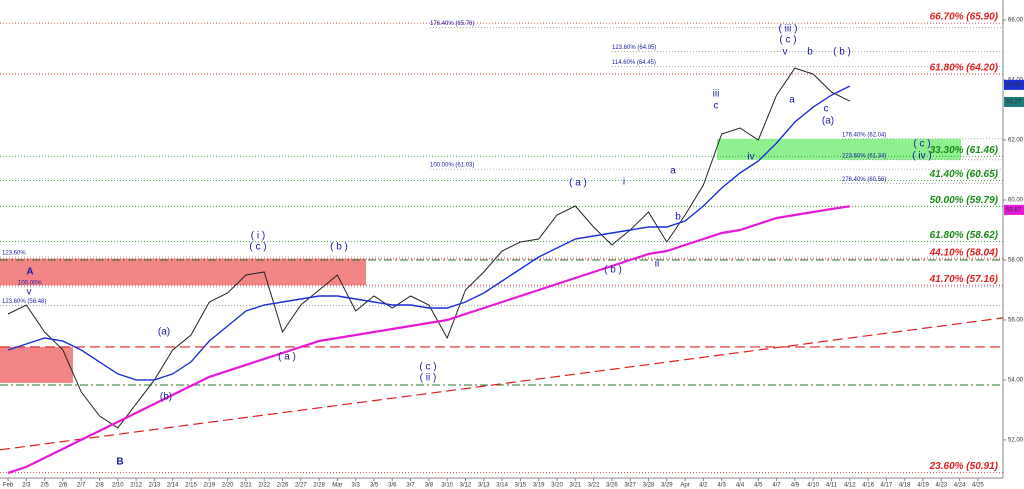  What do you see at coordinates (29, 272) in the screenshot?
I see `wave-label: A` at bounding box center [29, 272].